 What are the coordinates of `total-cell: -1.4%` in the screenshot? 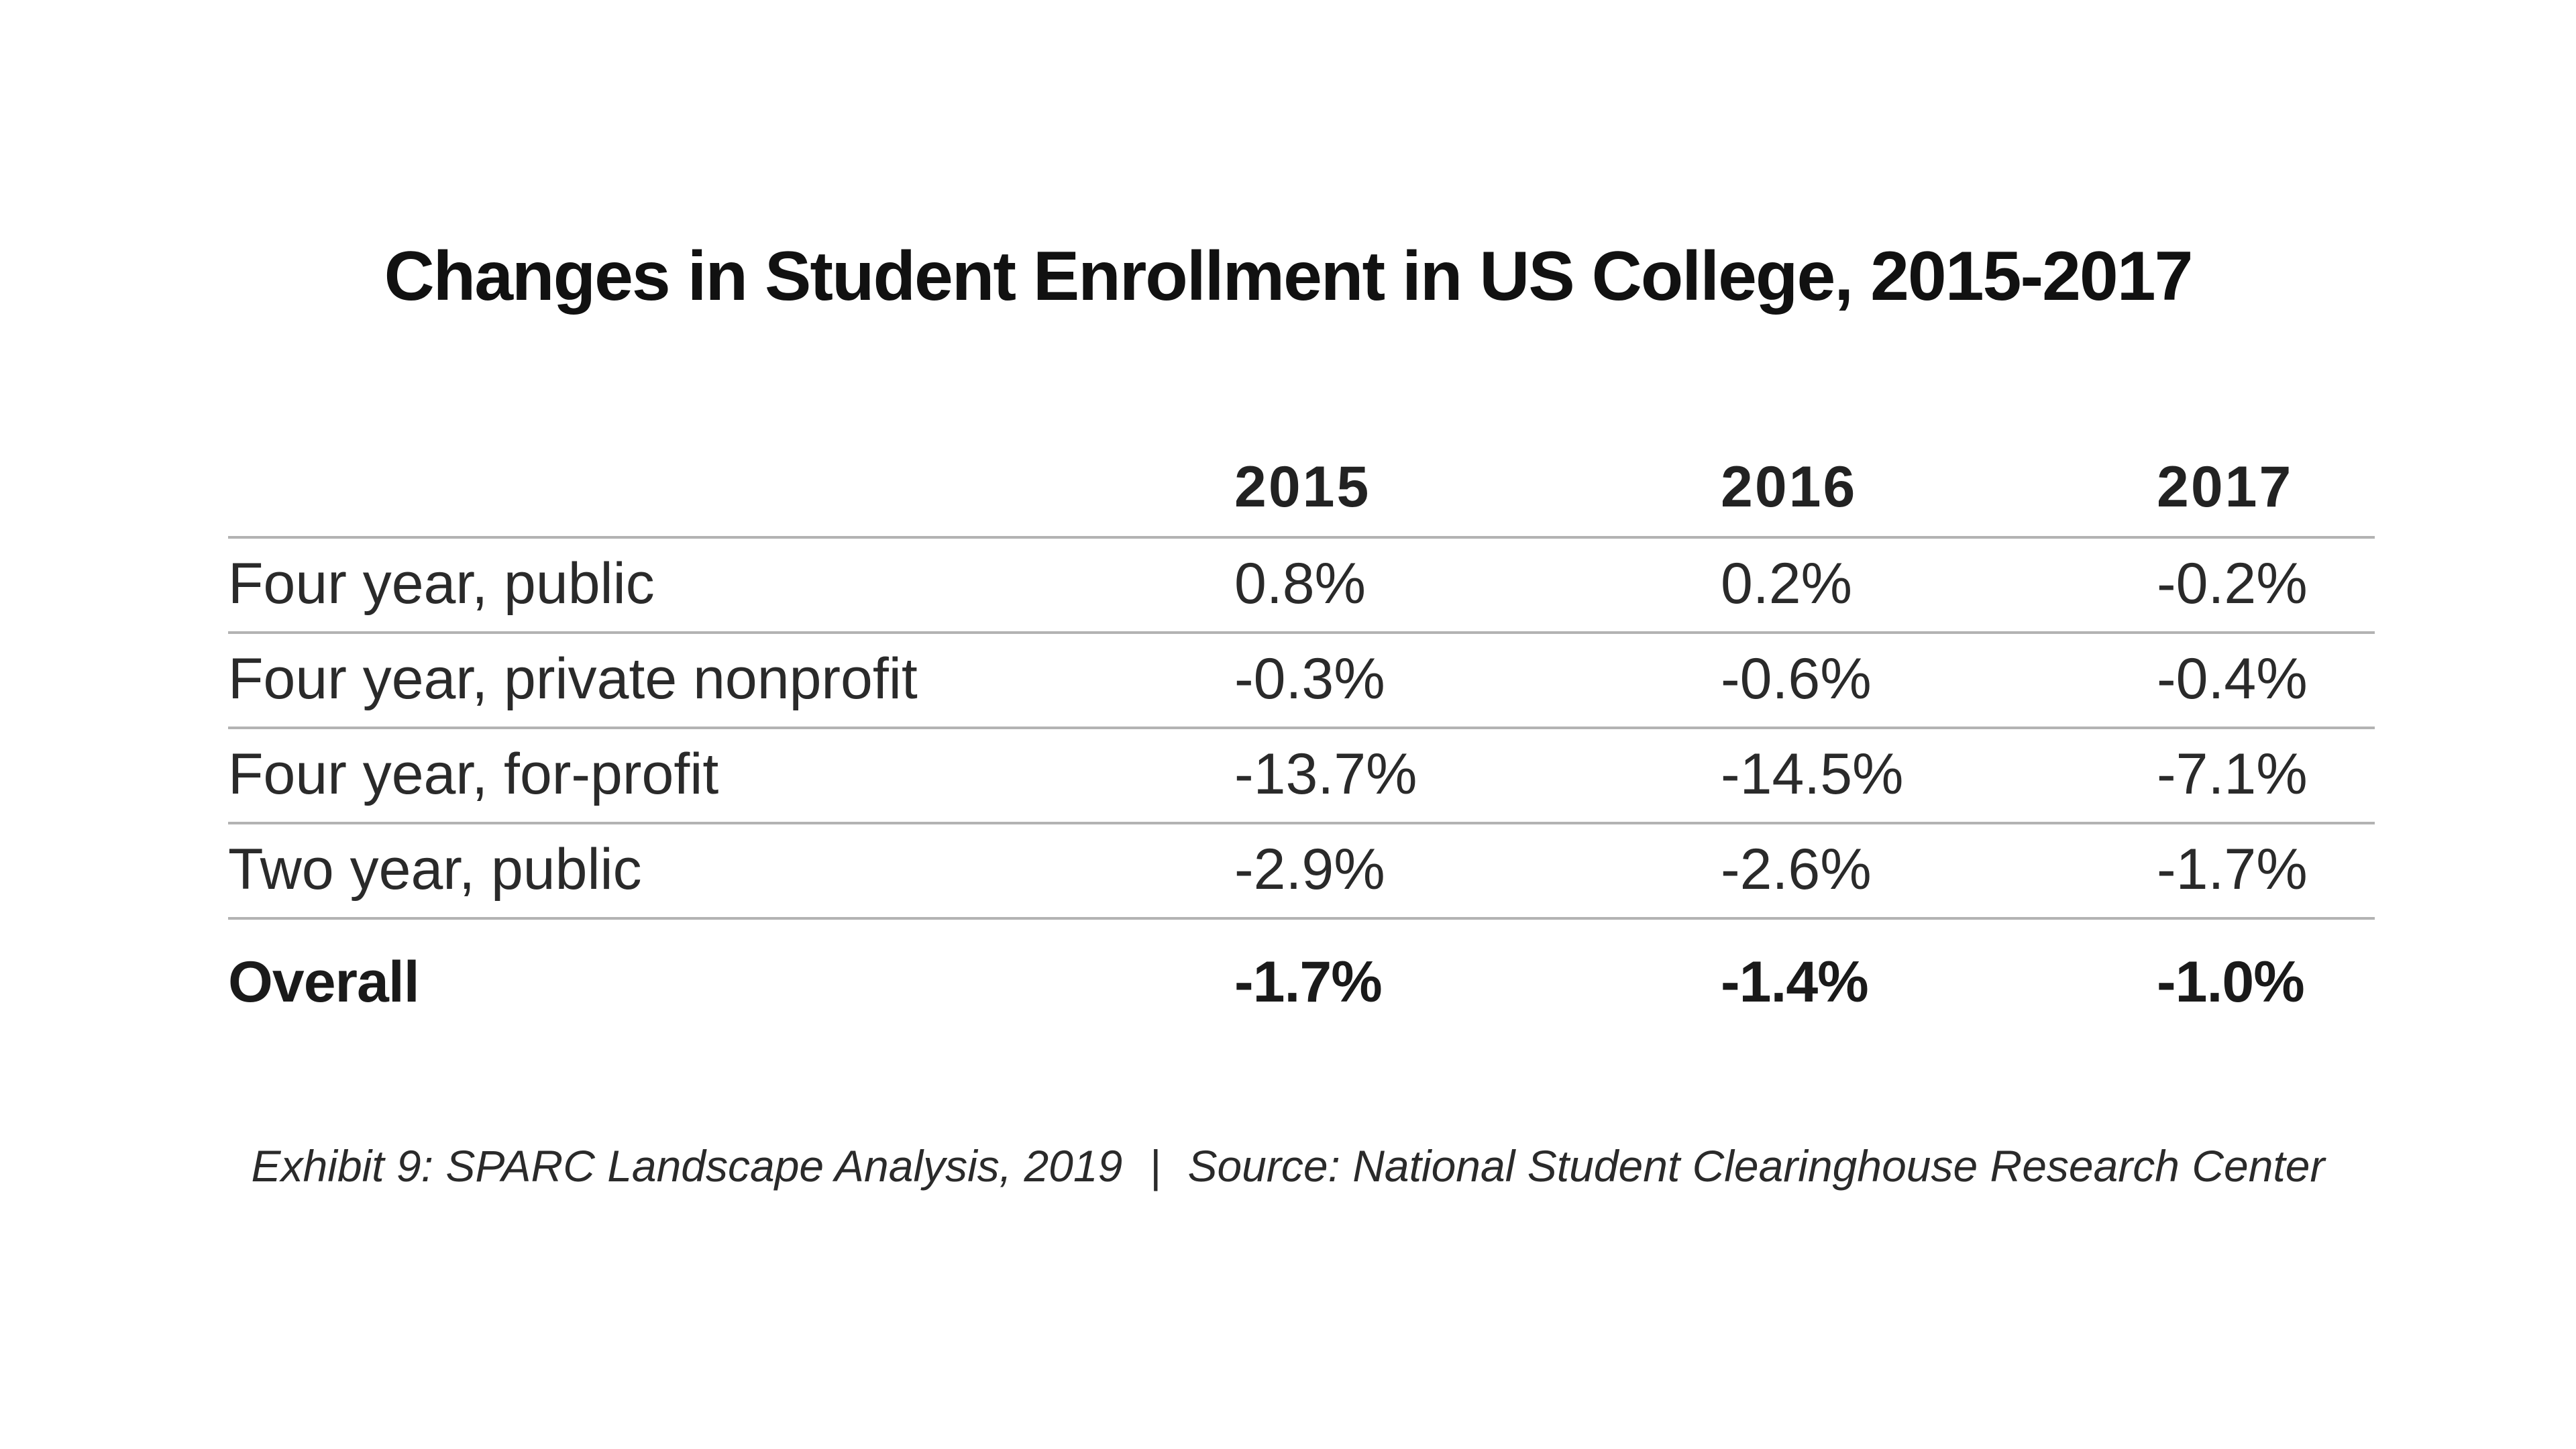 It's located at (1795, 982).